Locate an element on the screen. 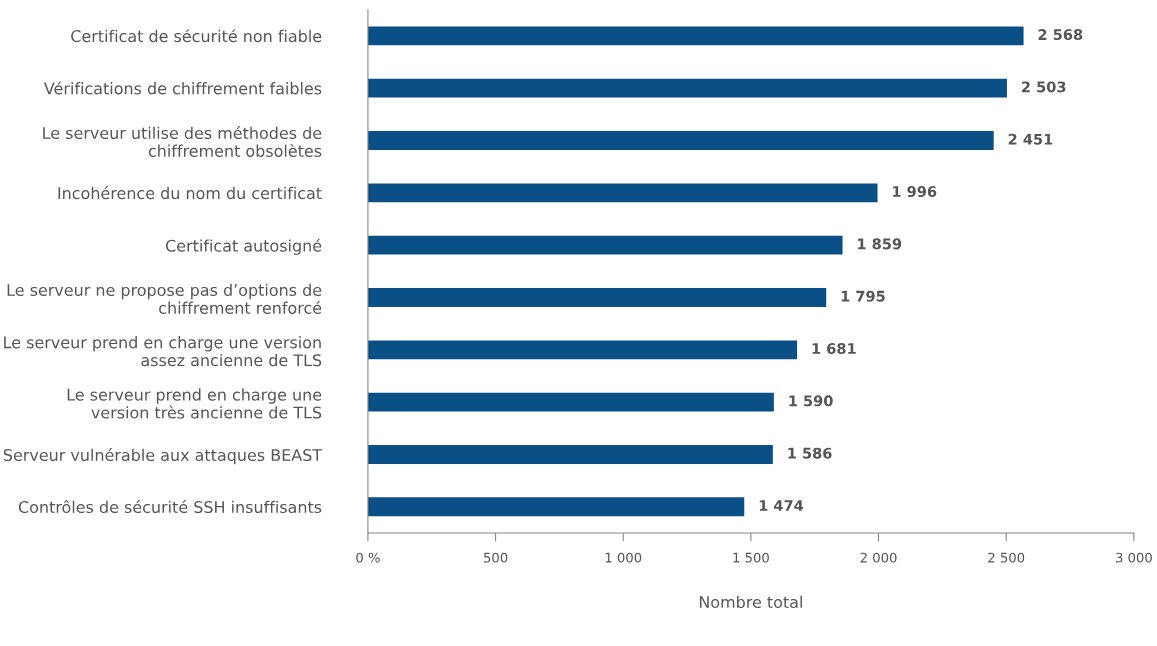 The image size is (1157, 646). y-tick-label: Certificat de sécurité non fiable is located at coordinates (196, 36).